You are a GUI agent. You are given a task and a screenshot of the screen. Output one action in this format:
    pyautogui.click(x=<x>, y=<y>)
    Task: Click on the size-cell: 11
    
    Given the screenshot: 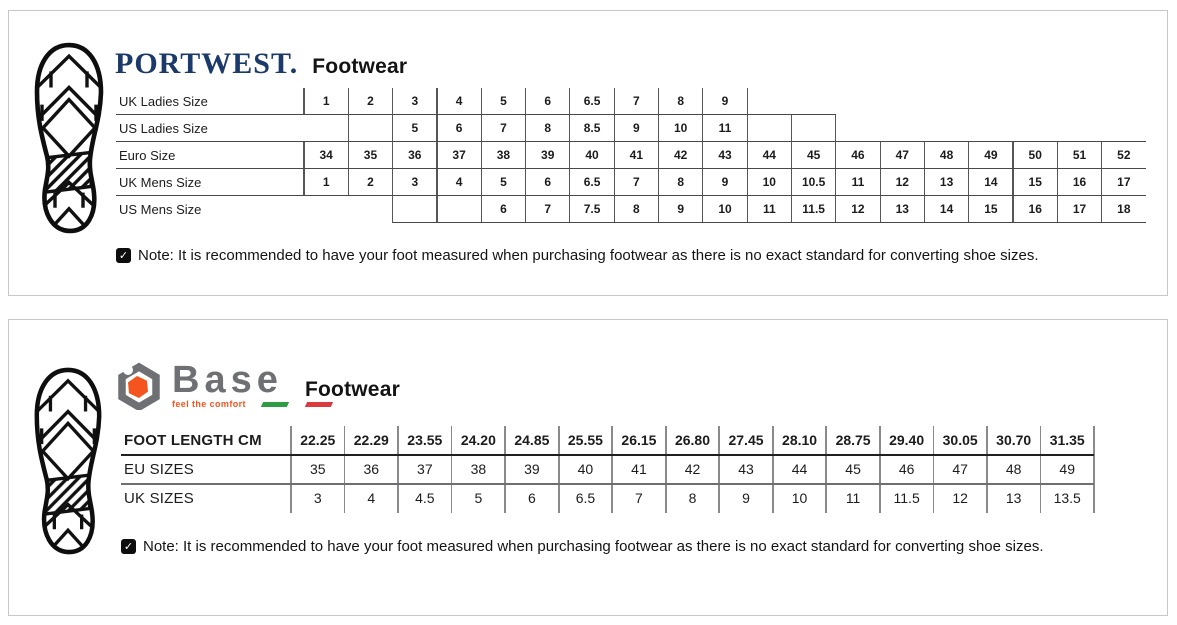 What is the action you would take?
    pyautogui.click(x=725, y=128)
    